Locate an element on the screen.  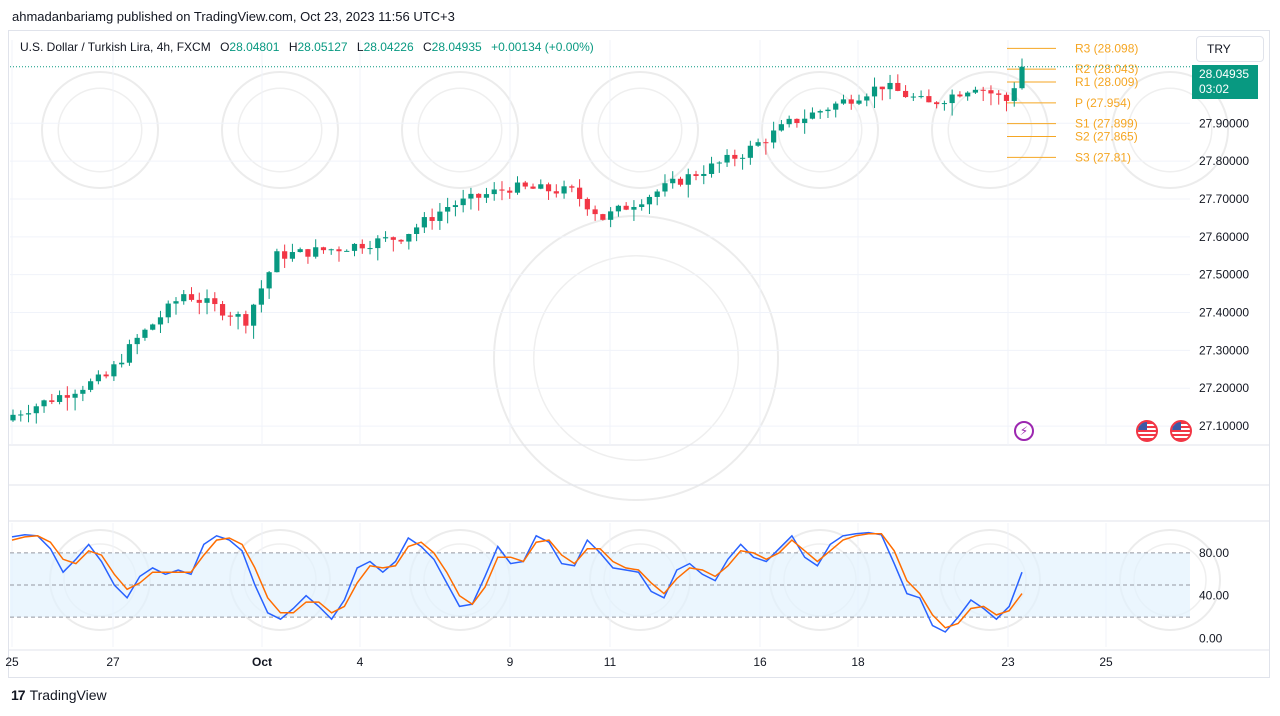
time-tick-label: 25 is located at coordinates (1106, 662).